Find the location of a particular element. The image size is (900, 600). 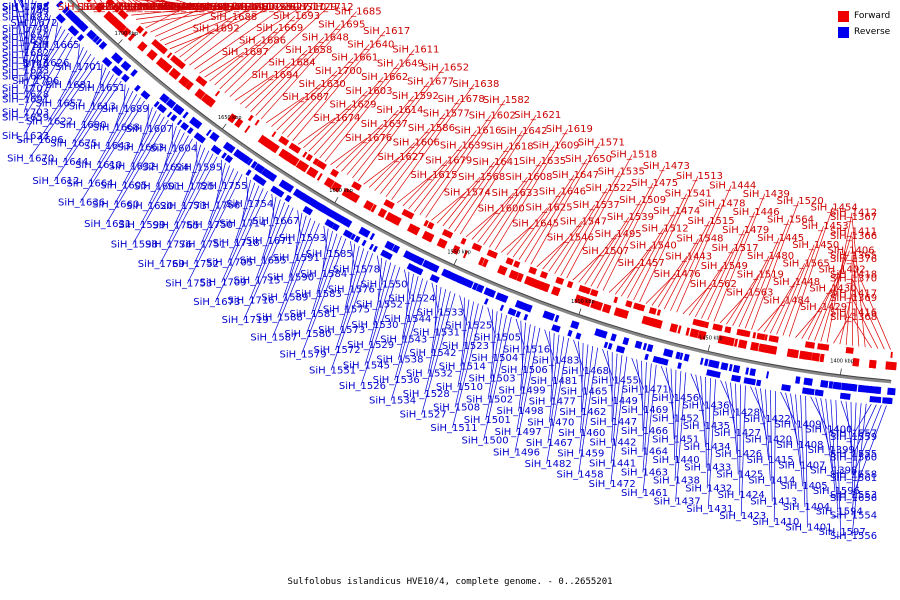

gene-label: SiH_1477 is located at coordinates (552, 402).